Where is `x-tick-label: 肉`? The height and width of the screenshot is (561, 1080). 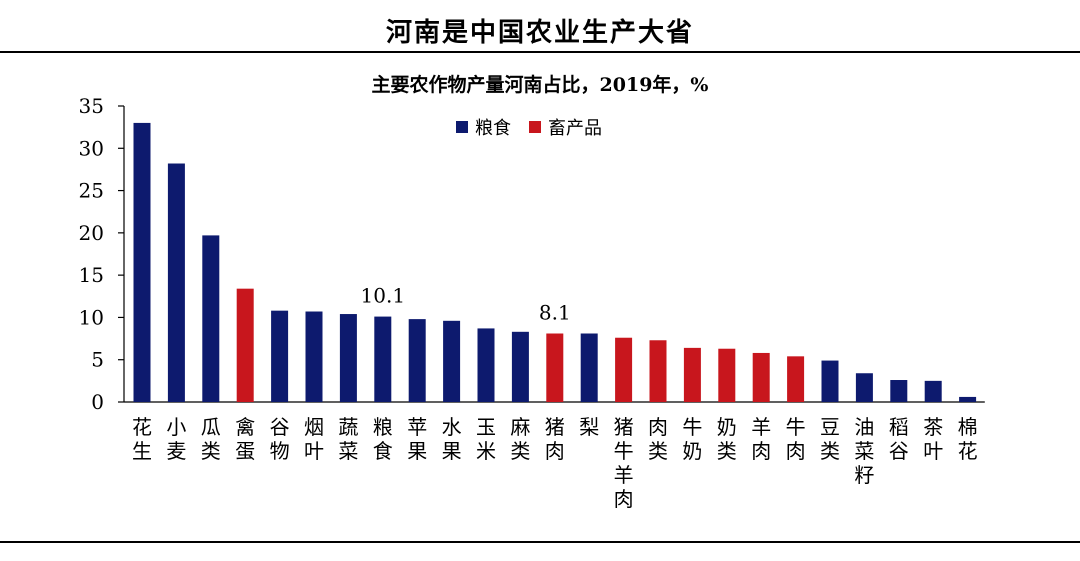
x-tick-label: 肉 is located at coordinates (658, 427).